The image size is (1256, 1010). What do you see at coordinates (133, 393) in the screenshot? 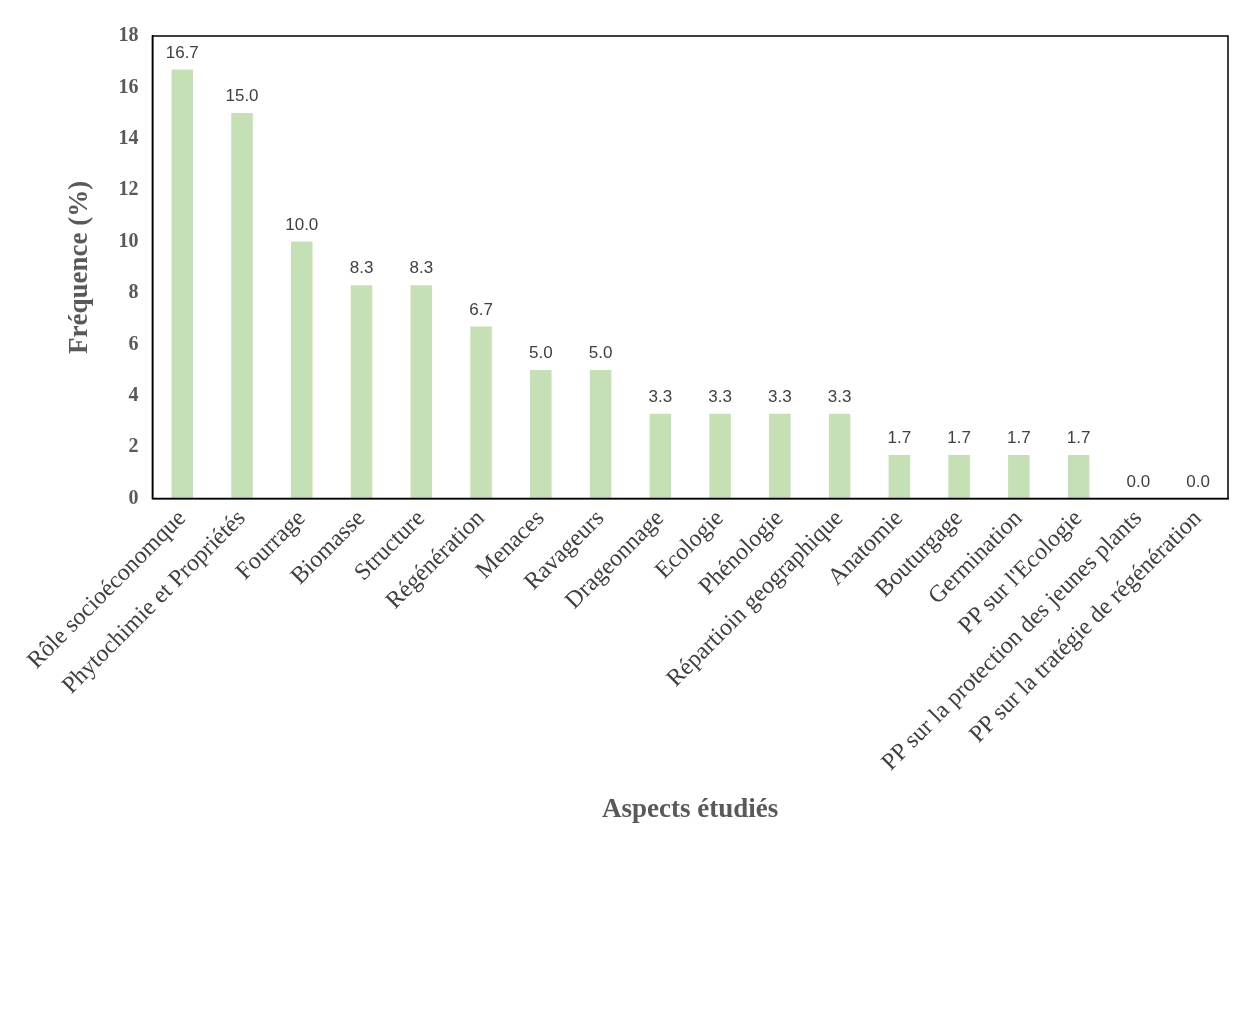
I see `y-tick-label: 4` at bounding box center [133, 393].